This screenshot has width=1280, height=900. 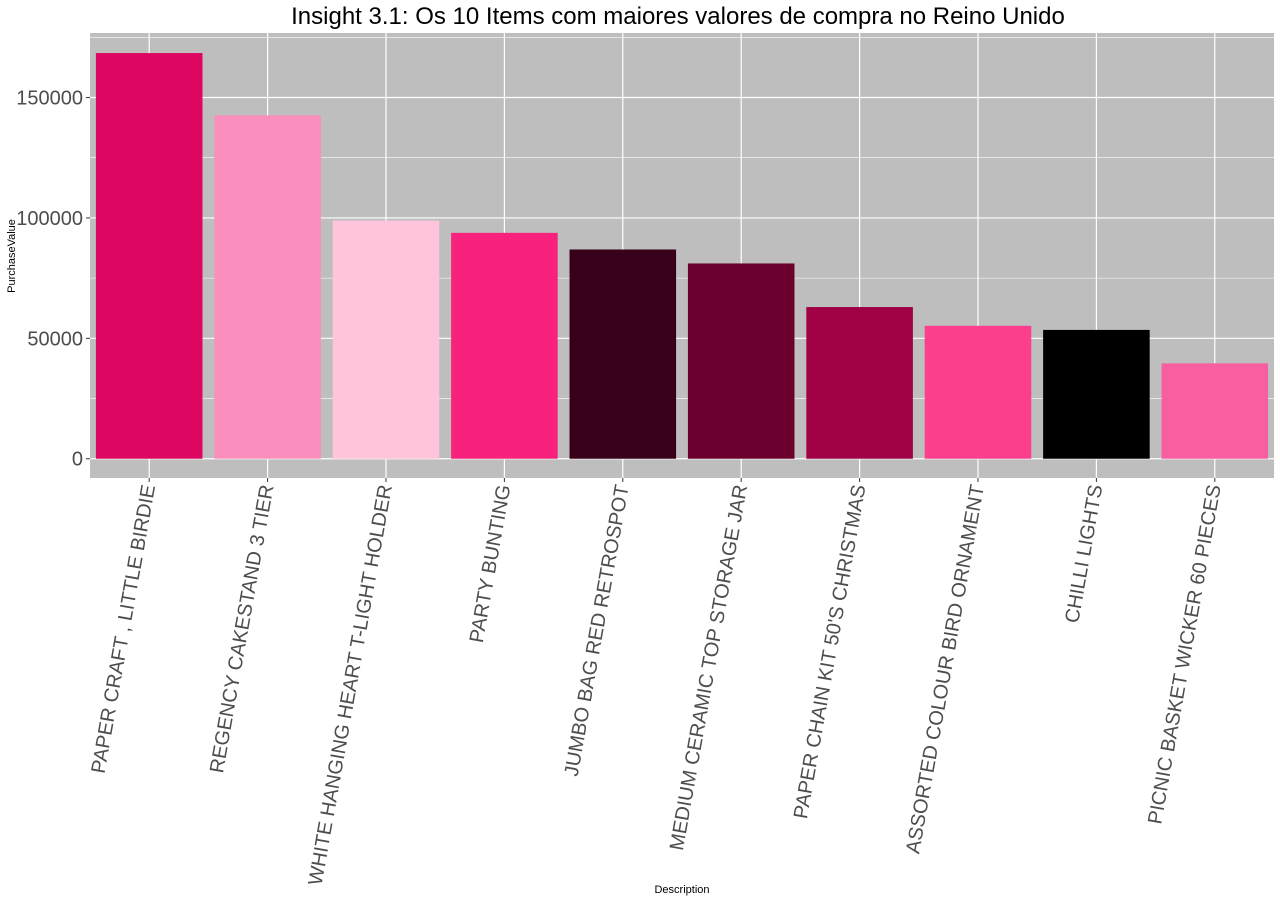 What do you see at coordinates (681, 890) in the screenshot?
I see `x-axis-label: Description` at bounding box center [681, 890].